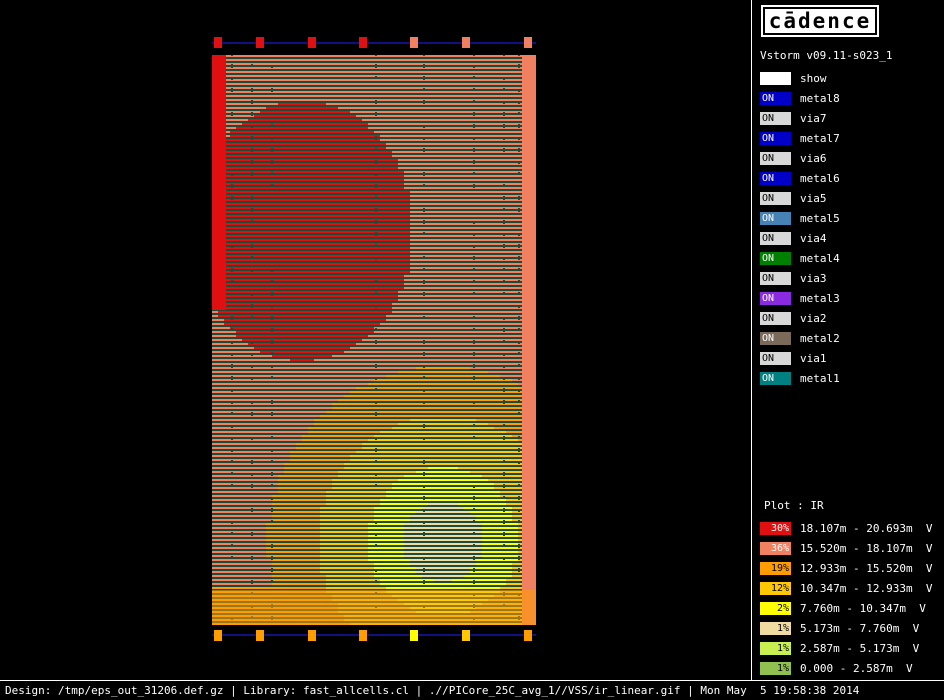 The image size is (944, 700). I want to click on legend-row: 2% 7.760m - 10.347m V, so click(843, 608).